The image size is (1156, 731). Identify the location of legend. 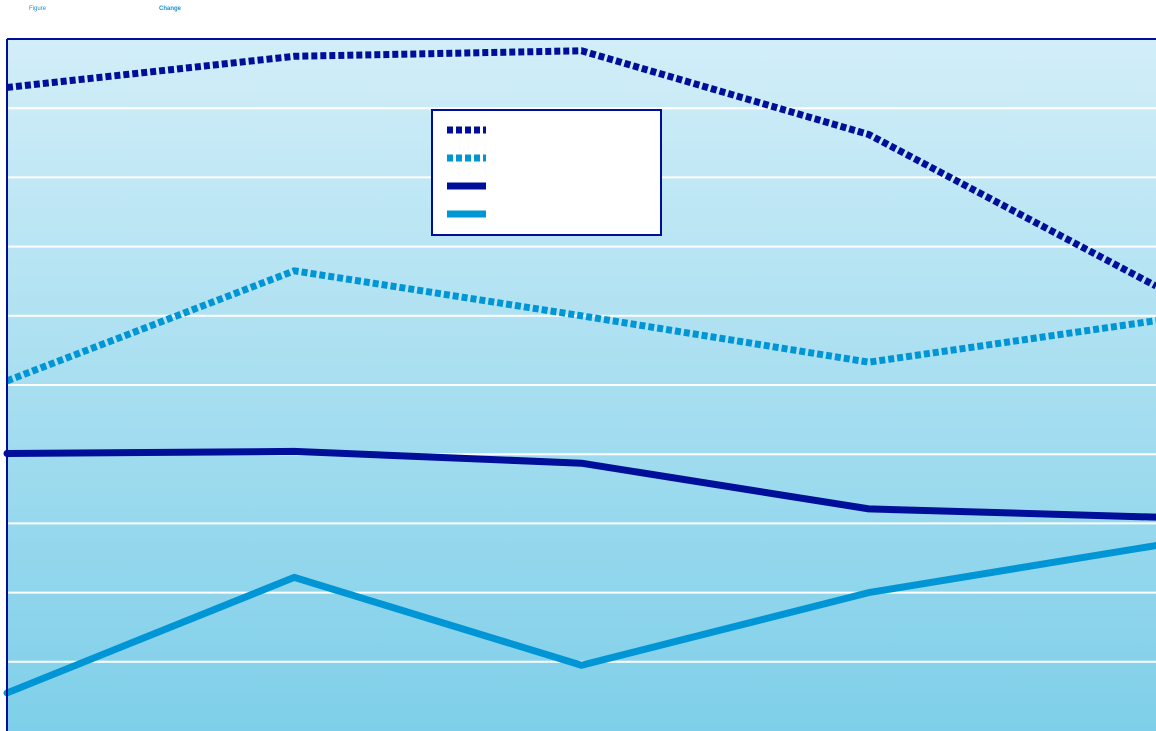
(546, 172).